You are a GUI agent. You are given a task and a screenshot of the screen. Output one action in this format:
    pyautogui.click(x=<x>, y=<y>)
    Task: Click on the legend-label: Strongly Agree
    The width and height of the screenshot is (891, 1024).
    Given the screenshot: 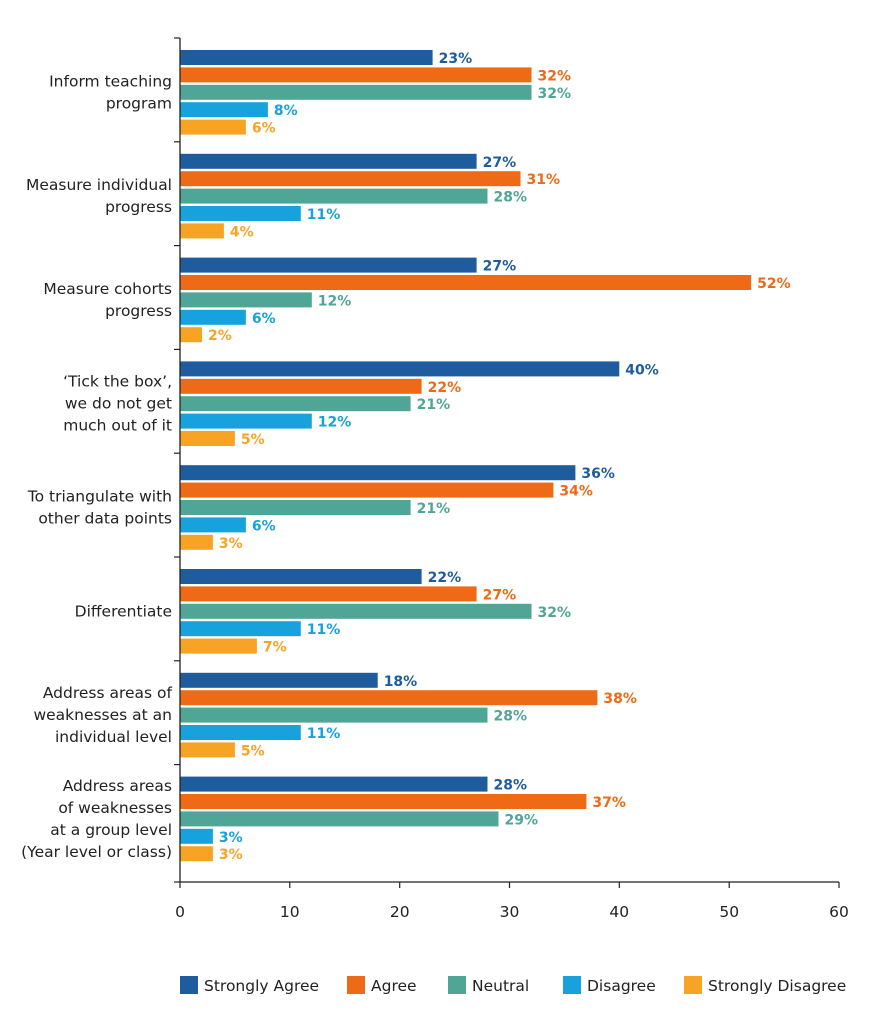 What is the action you would take?
    pyautogui.click(x=261, y=986)
    